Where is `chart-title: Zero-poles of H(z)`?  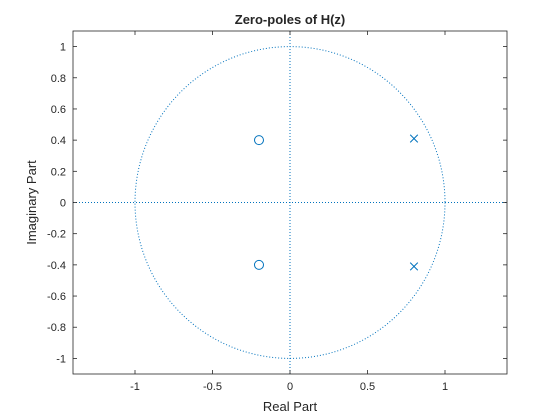 chart-title: Zero-poles of H(z) is located at coordinates (290, 19).